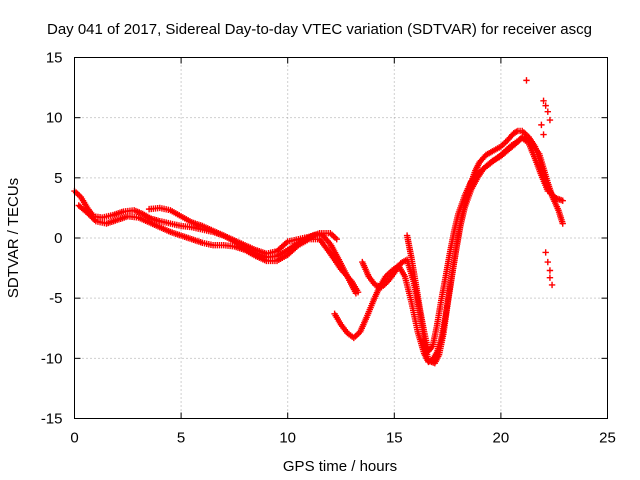 The image size is (640, 480). Describe the element at coordinates (52, 239) in the screenshot. I see `y-tick-labels: -15 -10 -5 0 5 10 15` at that location.